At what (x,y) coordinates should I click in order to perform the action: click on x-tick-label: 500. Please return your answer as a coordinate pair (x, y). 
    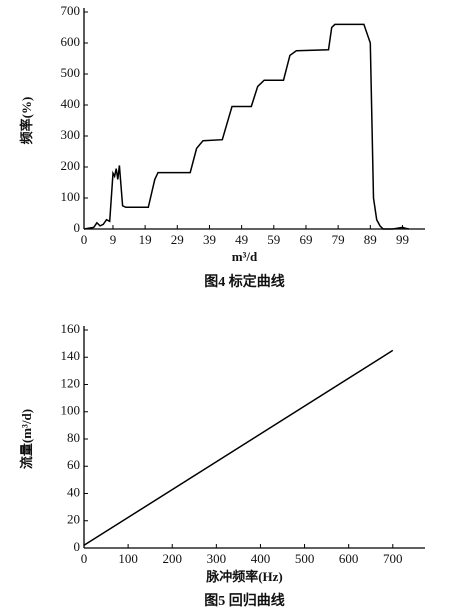
    Looking at the image, I should click on (305, 558).